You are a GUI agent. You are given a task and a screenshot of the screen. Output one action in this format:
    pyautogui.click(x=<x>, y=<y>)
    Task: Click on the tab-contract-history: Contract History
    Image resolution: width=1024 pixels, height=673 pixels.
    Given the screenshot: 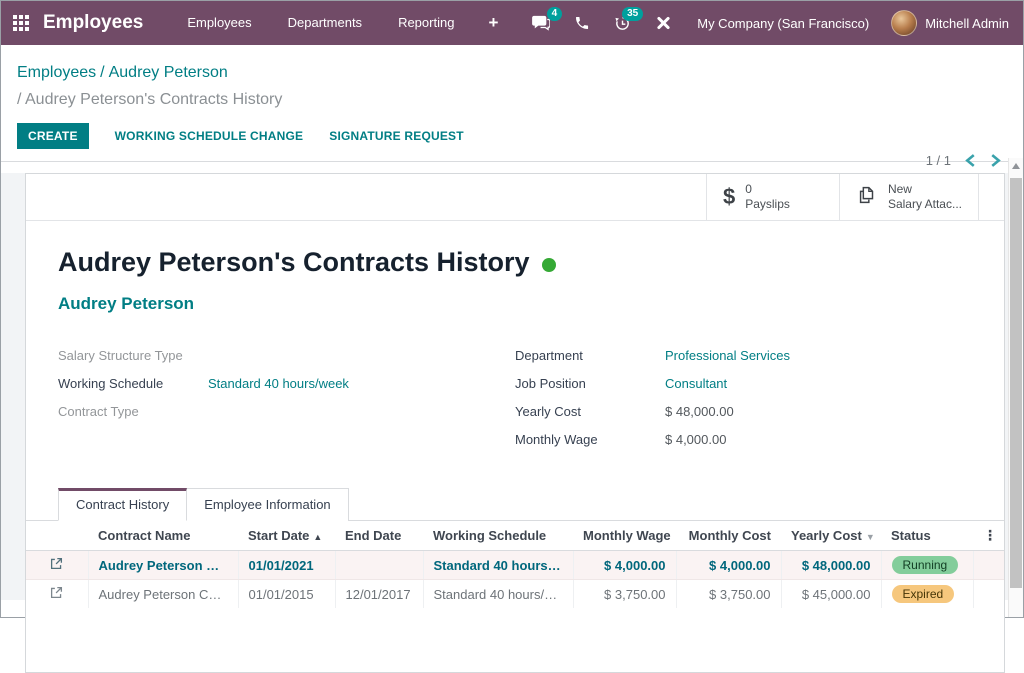 What is the action you would take?
    pyautogui.click(x=122, y=504)
    